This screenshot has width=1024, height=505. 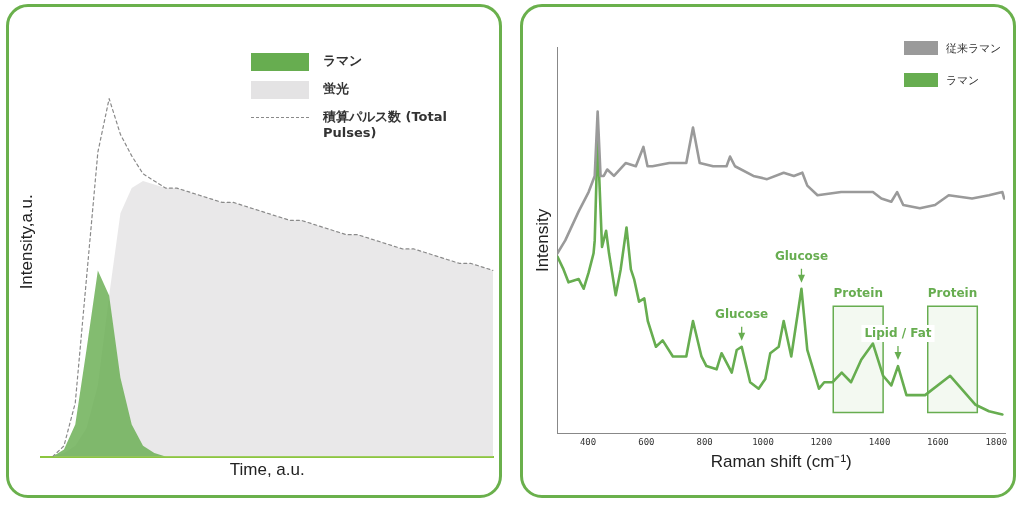 I want to click on x-axis-title: Time, a.u., so click(x=267, y=470).